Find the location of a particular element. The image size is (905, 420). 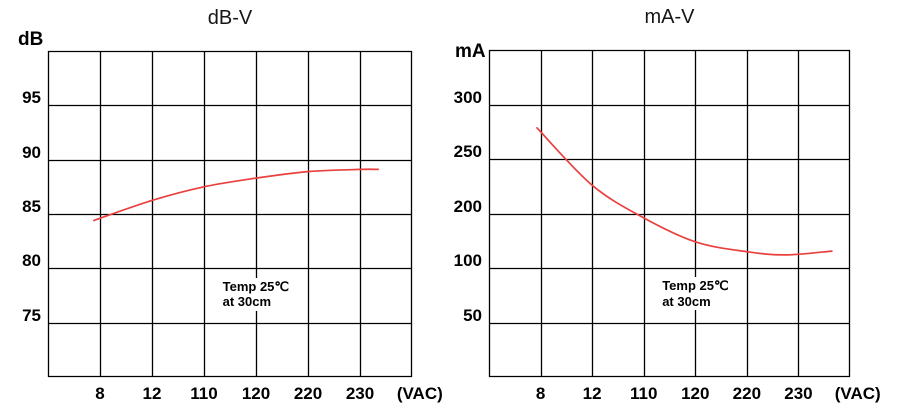

y-axis-unit-label: mA is located at coordinates (470, 51).